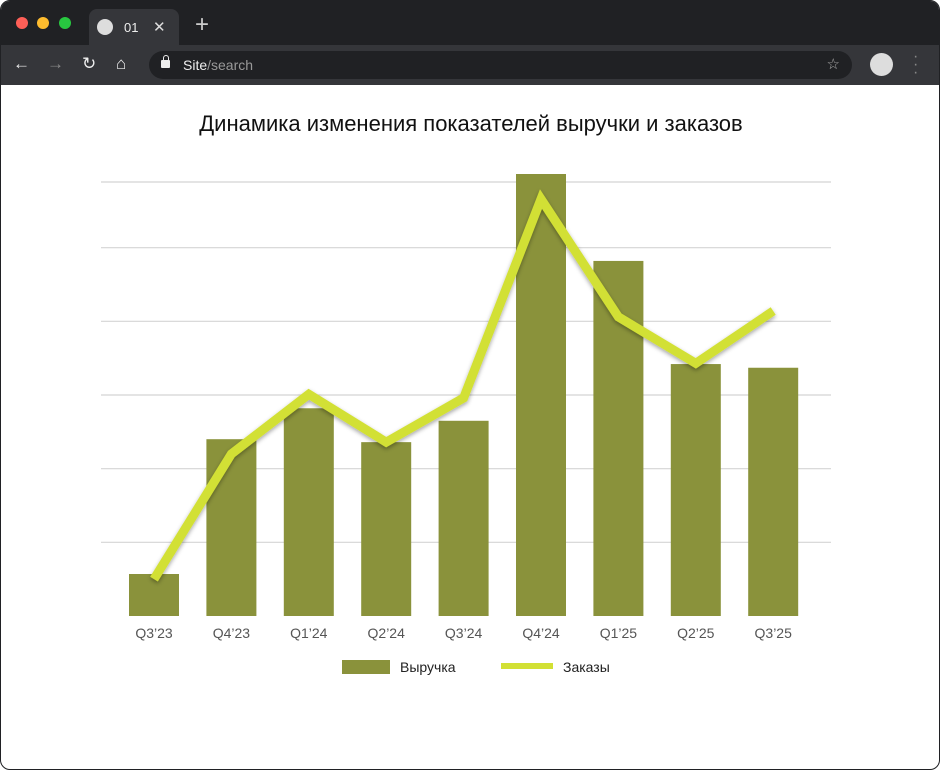 The image size is (940, 770). I want to click on x-tick-label: Q3’25, so click(774, 633).